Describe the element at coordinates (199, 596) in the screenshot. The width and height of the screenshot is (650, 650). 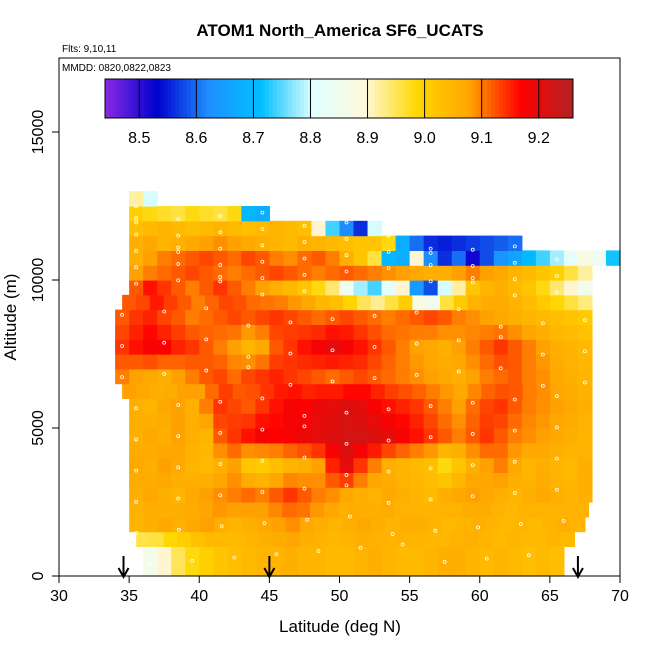
I see `x-tick-label: 40` at that location.